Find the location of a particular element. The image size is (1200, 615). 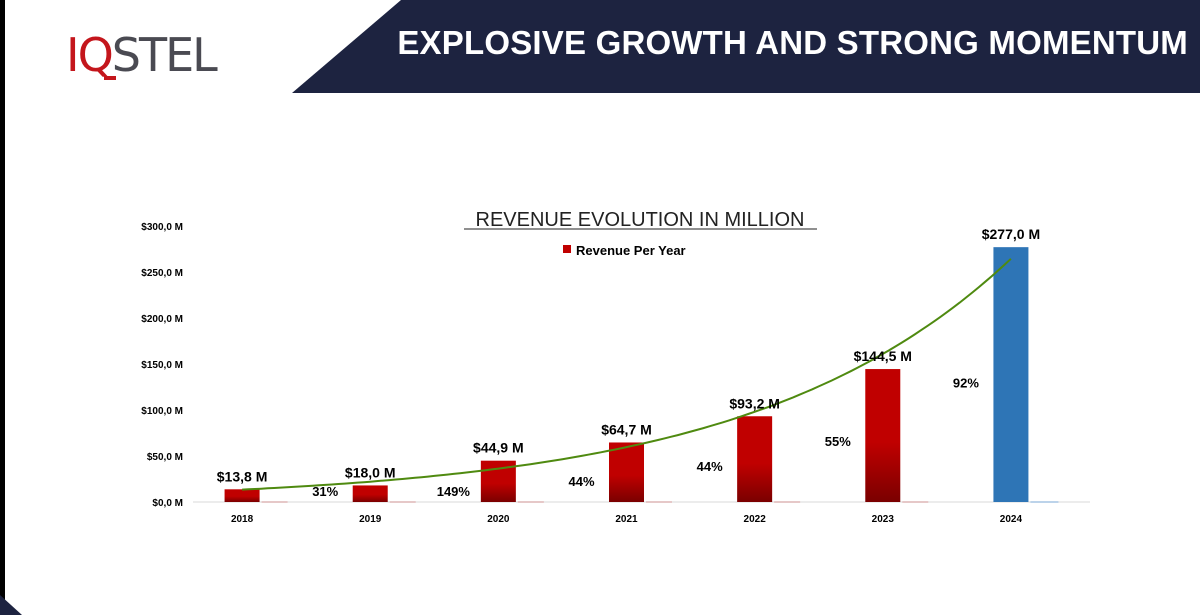

legend-swatch is located at coordinates (567, 249).